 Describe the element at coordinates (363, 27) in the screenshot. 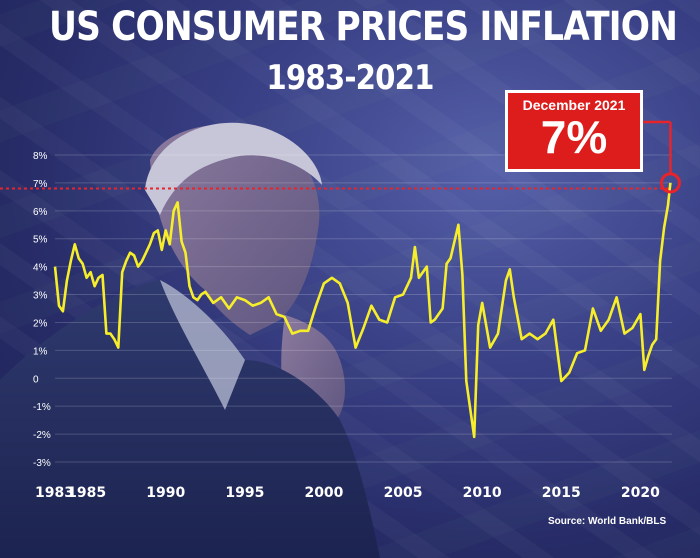

I see `chart-title: US CONSUMER PRICES INFLATION` at that location.